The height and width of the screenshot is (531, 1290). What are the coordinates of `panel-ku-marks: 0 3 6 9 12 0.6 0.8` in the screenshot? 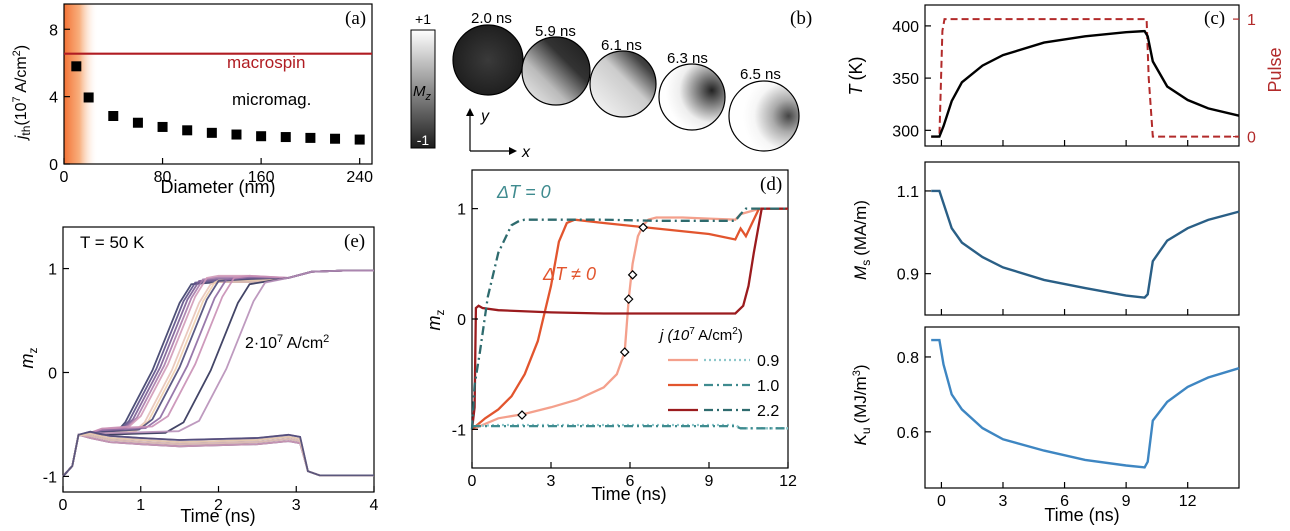 It's located at (1068, 424).